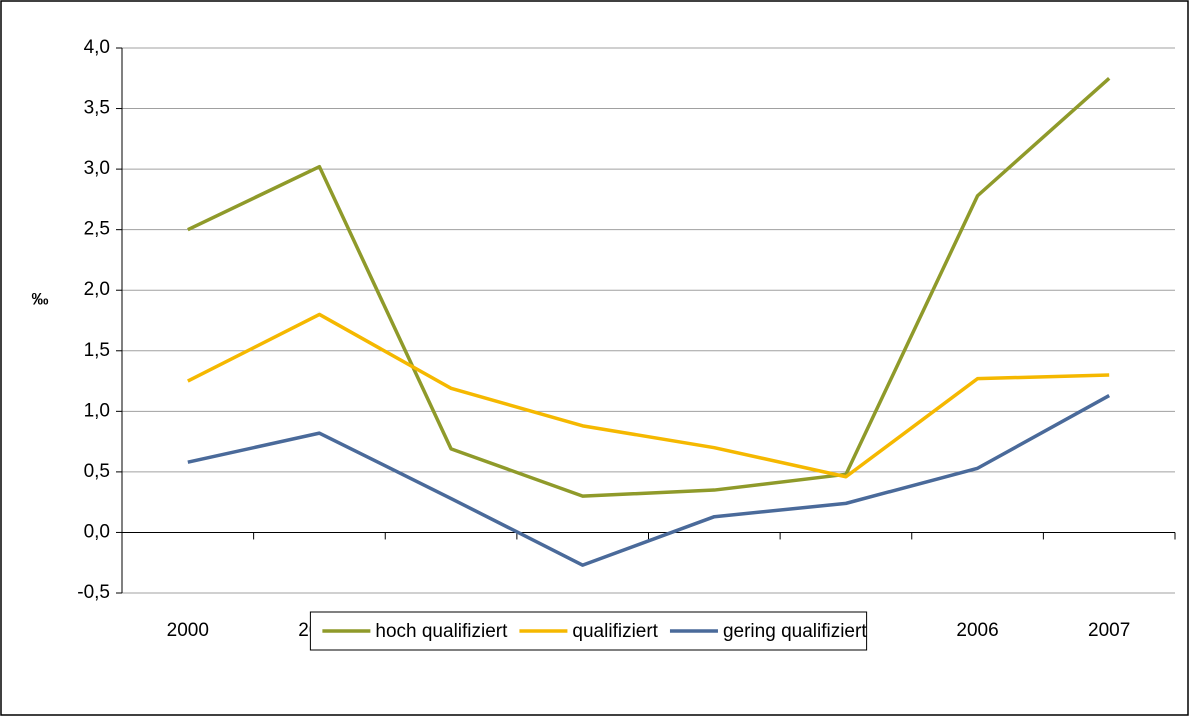  I want to click on y-tick-label: 4,0, so click(97, 47).